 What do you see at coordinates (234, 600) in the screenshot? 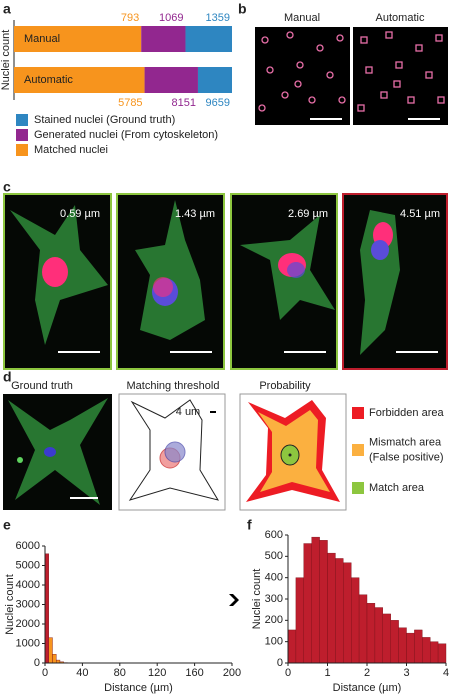
I see `arrow` at bounding box center [234, 600].